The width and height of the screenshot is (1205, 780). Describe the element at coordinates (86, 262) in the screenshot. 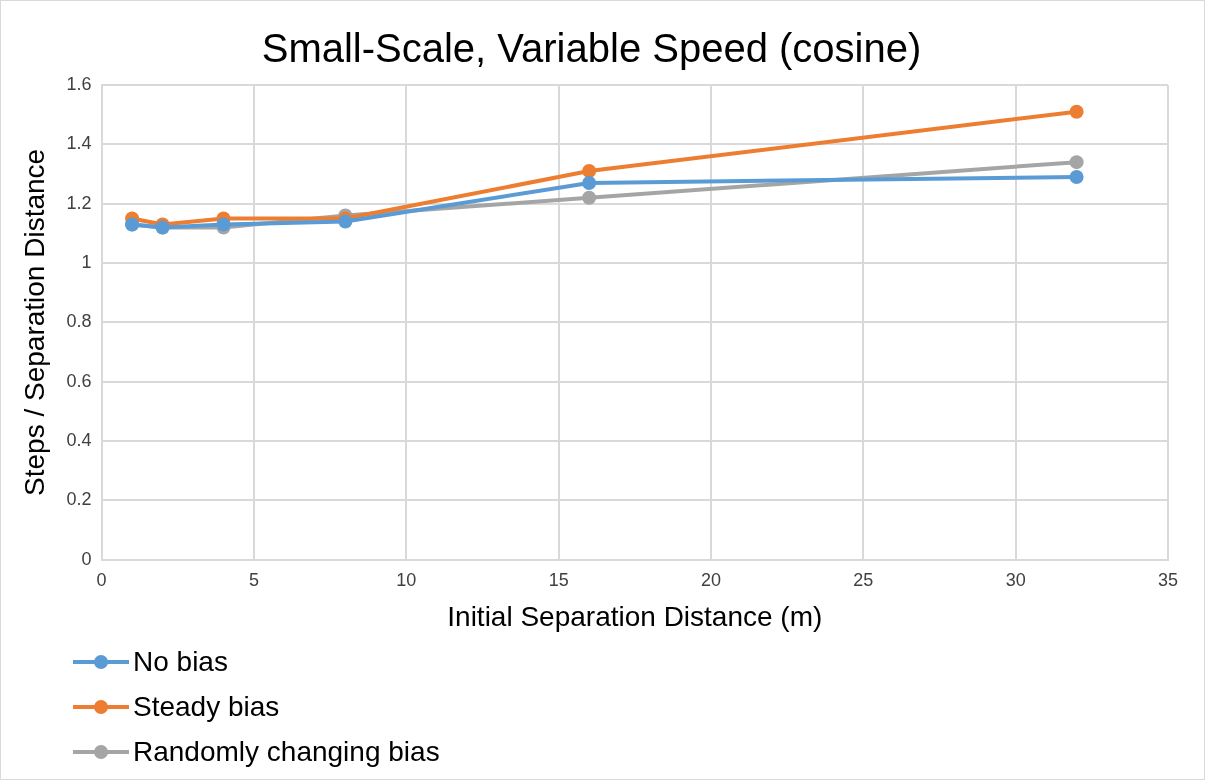

I see `y-tick-label: 1` at that location.